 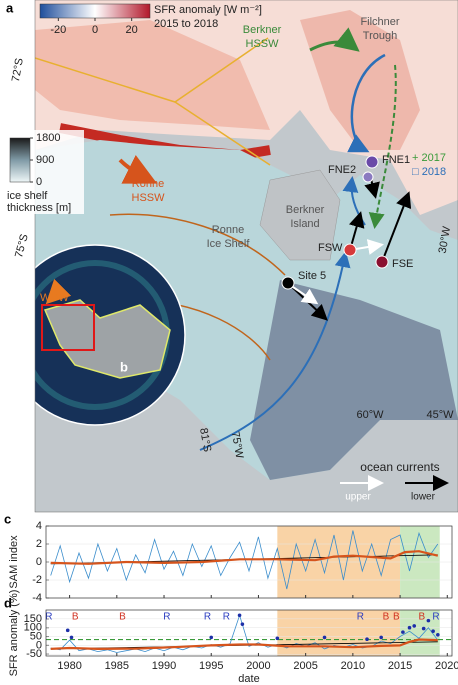 I want to click on x-tick-label: 1985, so click(x=117, y=666).